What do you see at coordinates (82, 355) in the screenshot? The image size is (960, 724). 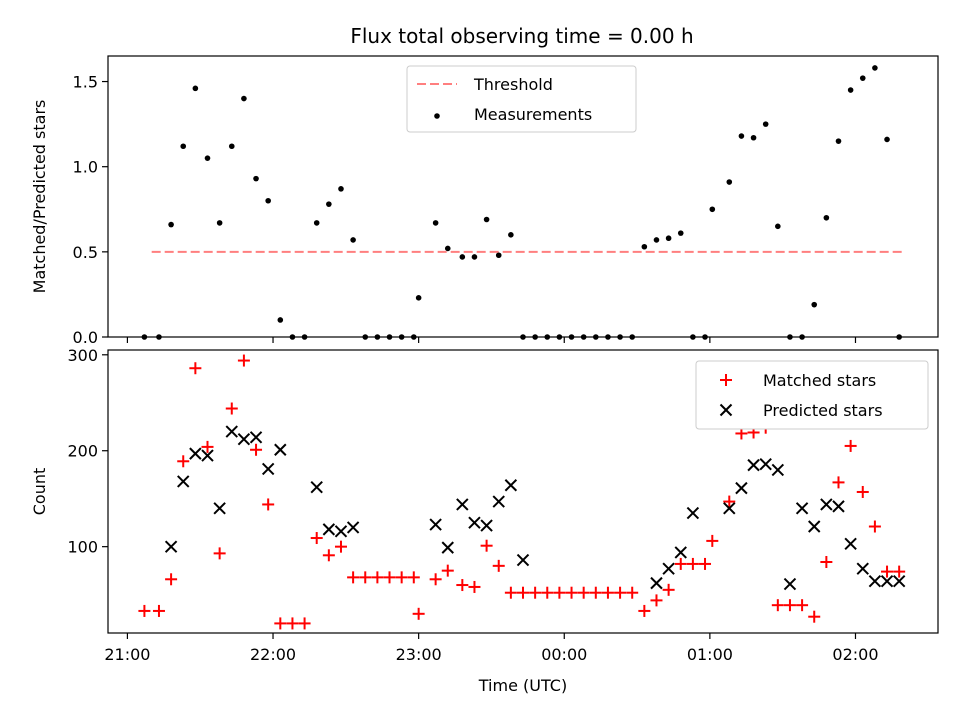 I see `counts-ytick-label: 300` at bounding box center [82, 355].